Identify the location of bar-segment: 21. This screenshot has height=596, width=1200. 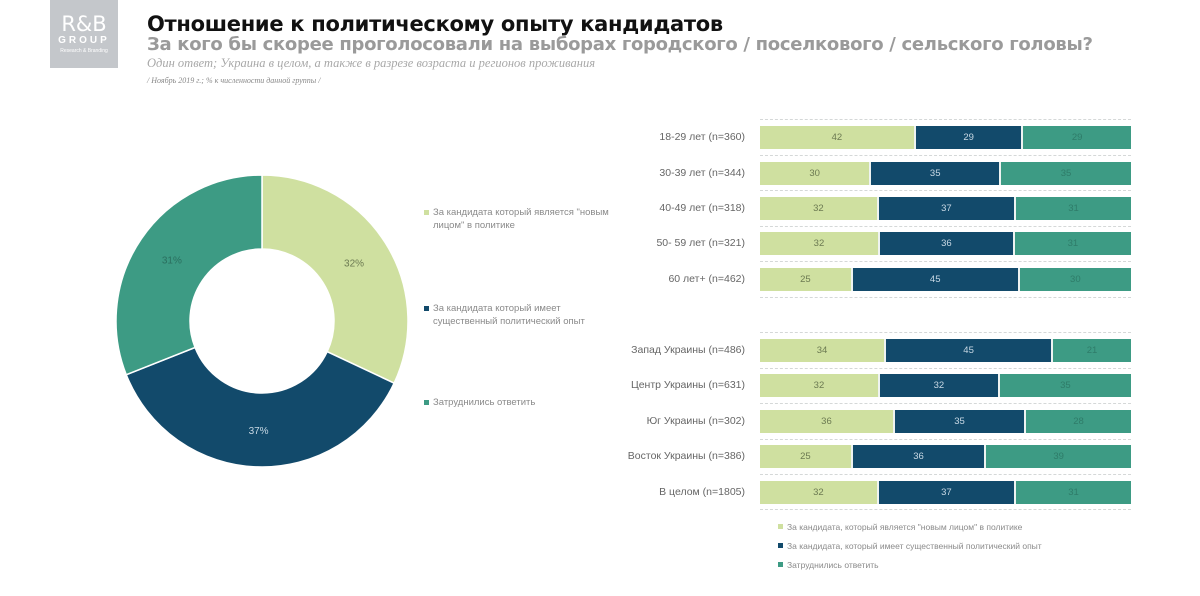
(1092, 350).